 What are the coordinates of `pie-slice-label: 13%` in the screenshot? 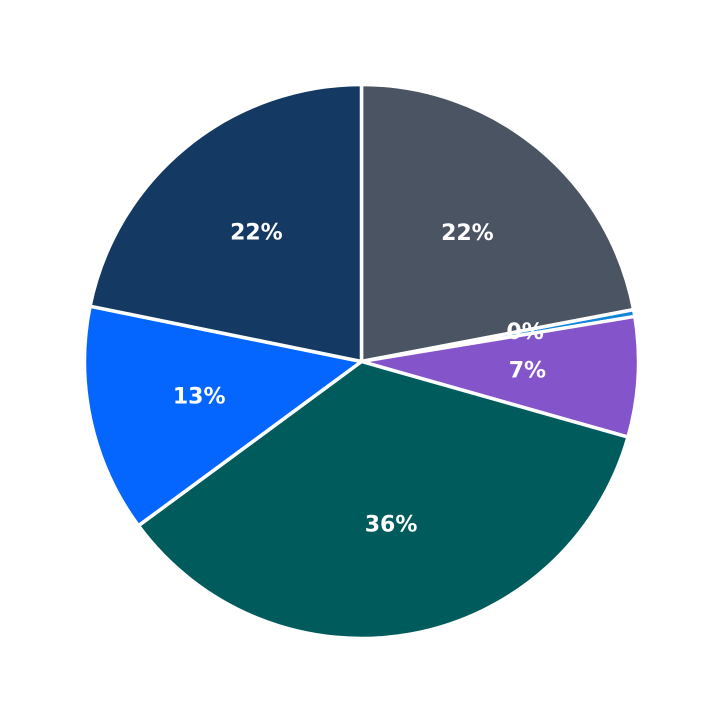 It's located at (199, 397).